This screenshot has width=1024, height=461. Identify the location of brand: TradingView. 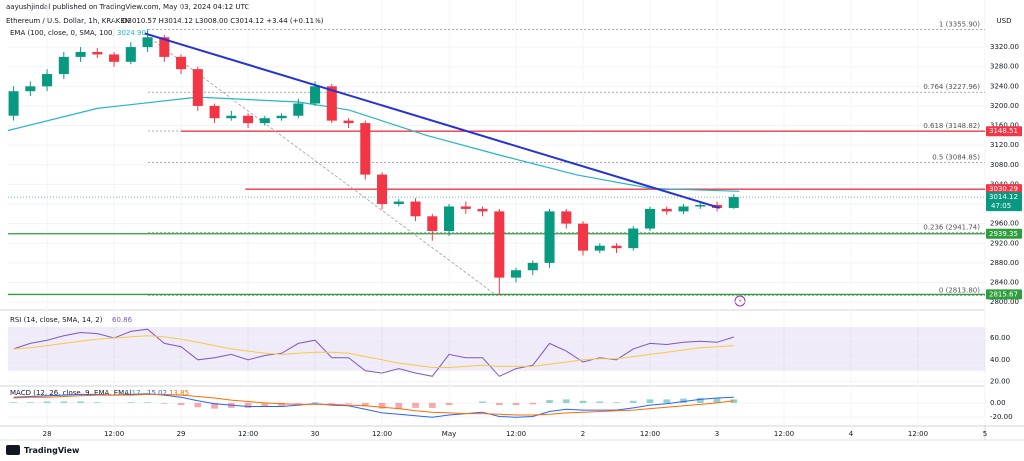
(52, 450).